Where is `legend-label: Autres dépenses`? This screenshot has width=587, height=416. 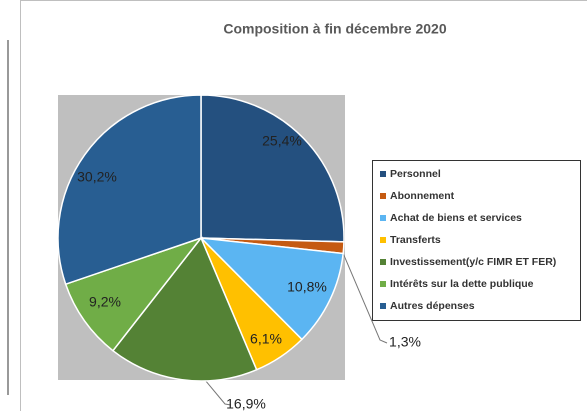
legend-label: Autres dépenses is located at coordinates (432, 306).